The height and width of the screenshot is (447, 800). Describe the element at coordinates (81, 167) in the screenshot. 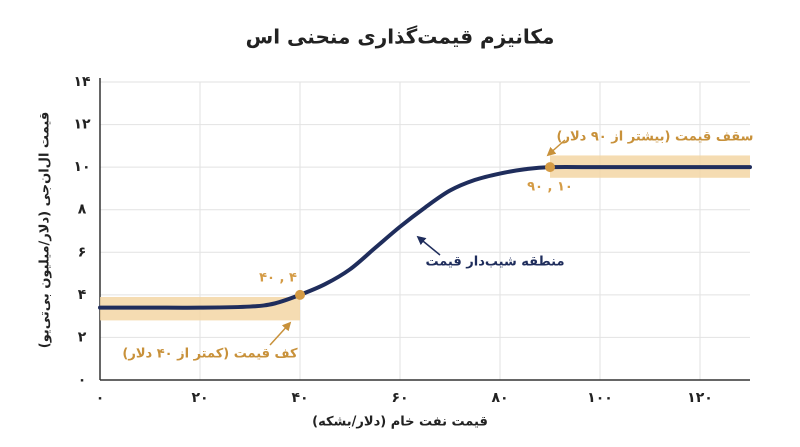

I see `y-tick-label: ۱۰` at that location.